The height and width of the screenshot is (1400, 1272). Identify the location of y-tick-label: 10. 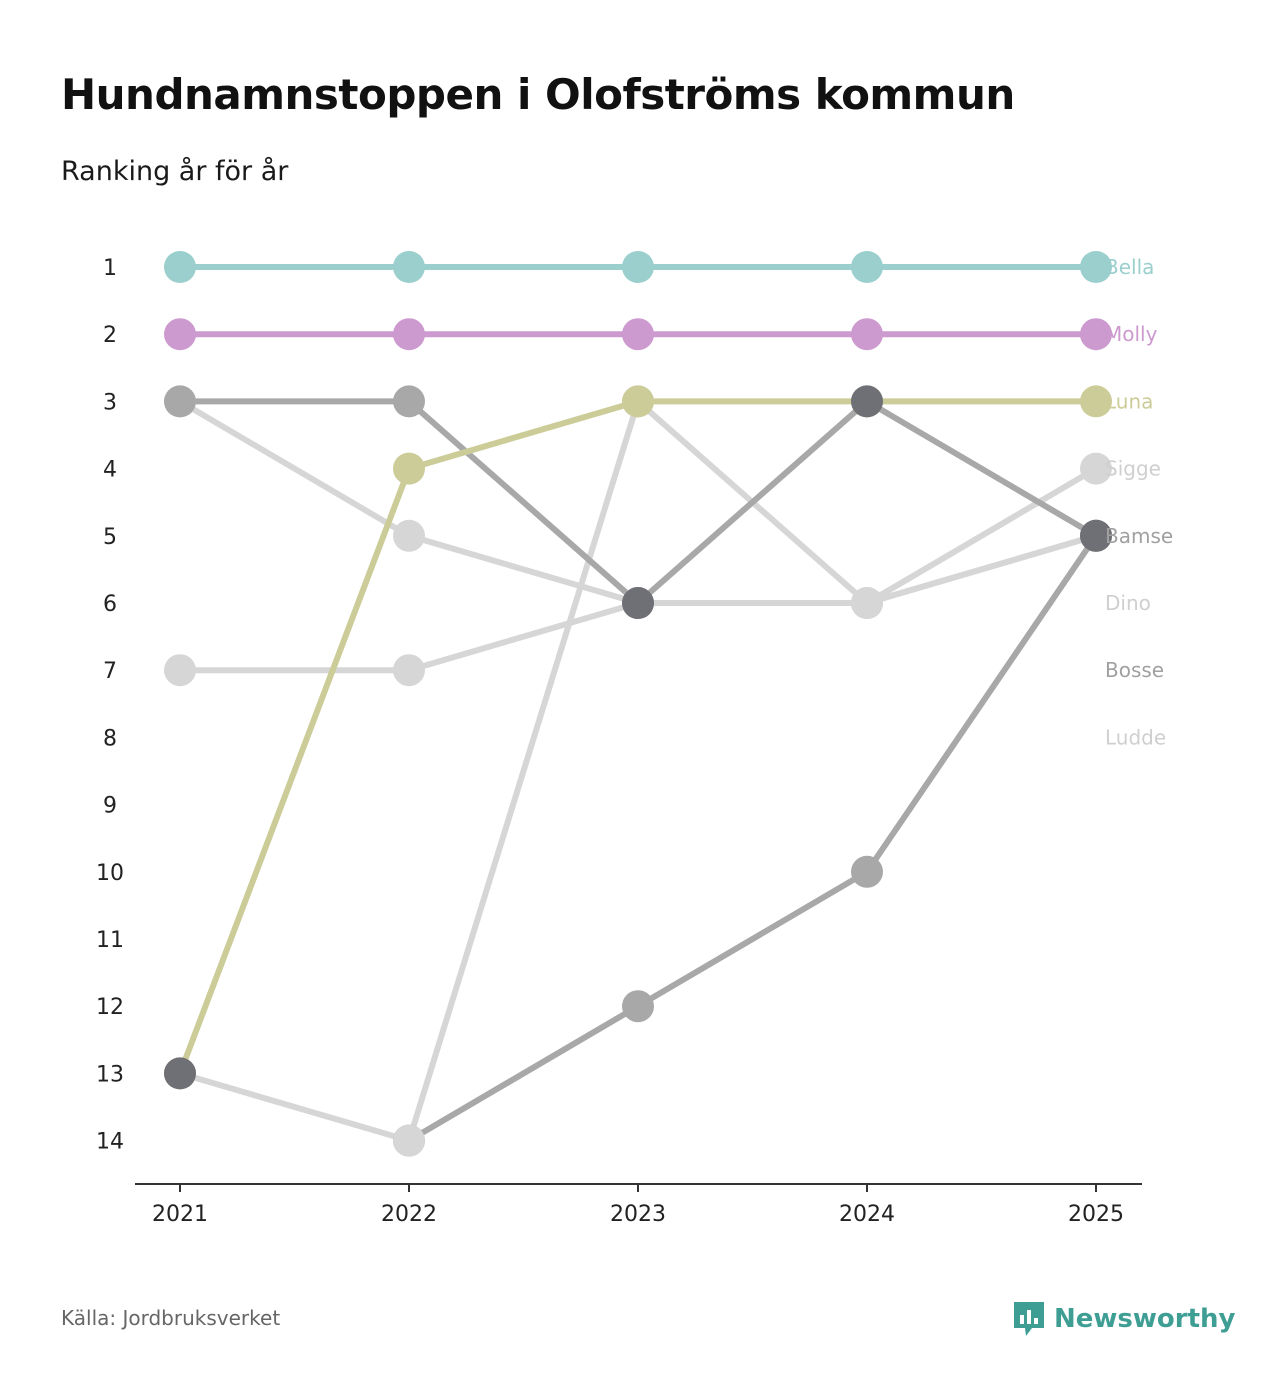
(110, 873).